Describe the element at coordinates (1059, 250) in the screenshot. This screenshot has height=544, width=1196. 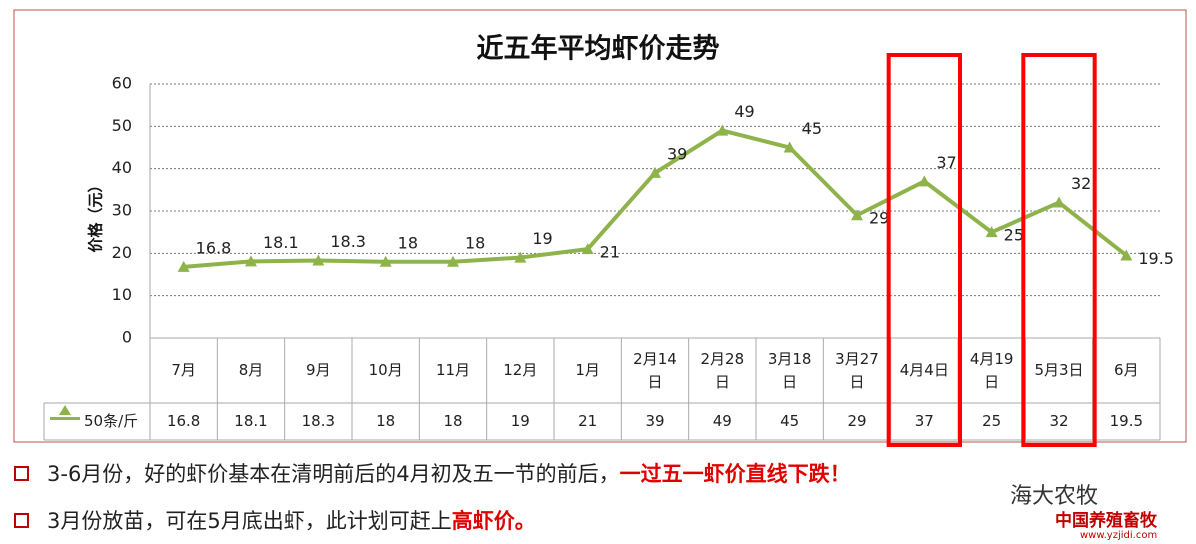
I see `highlight-box` at that location.